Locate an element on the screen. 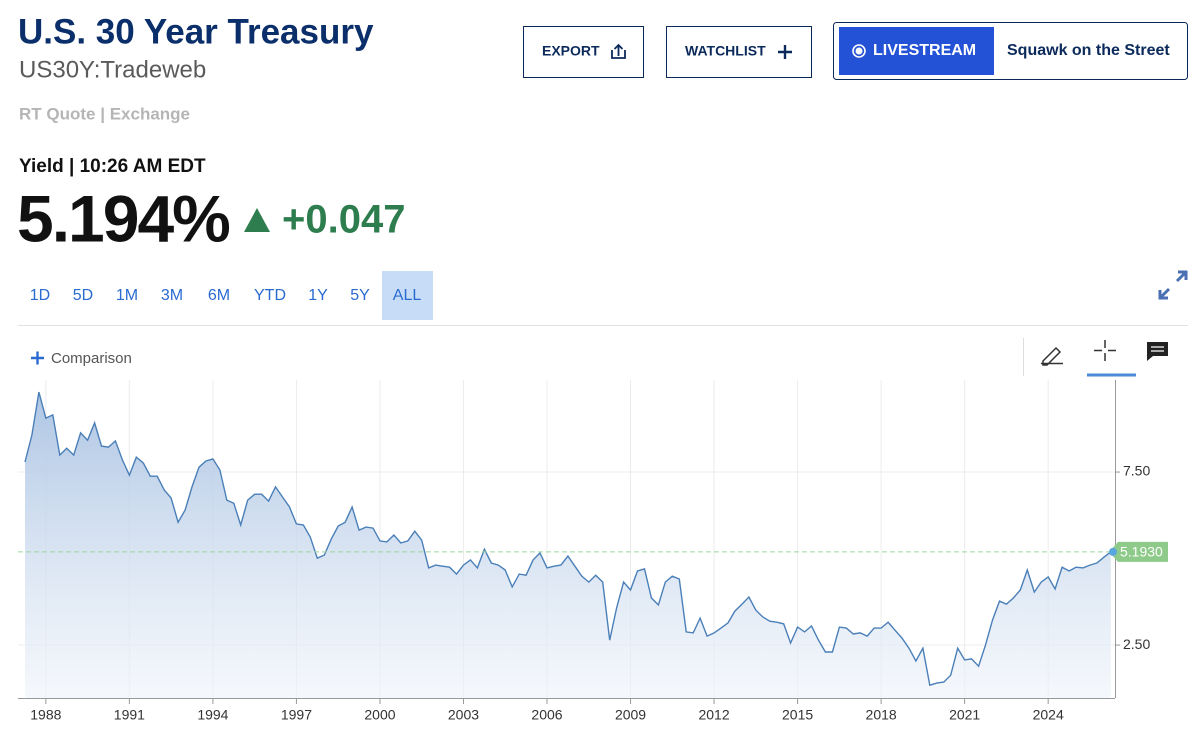 Image resolution: width=1200 pixels, height=734 pixels. last-value-tag is located at coordinates (1138, 551).